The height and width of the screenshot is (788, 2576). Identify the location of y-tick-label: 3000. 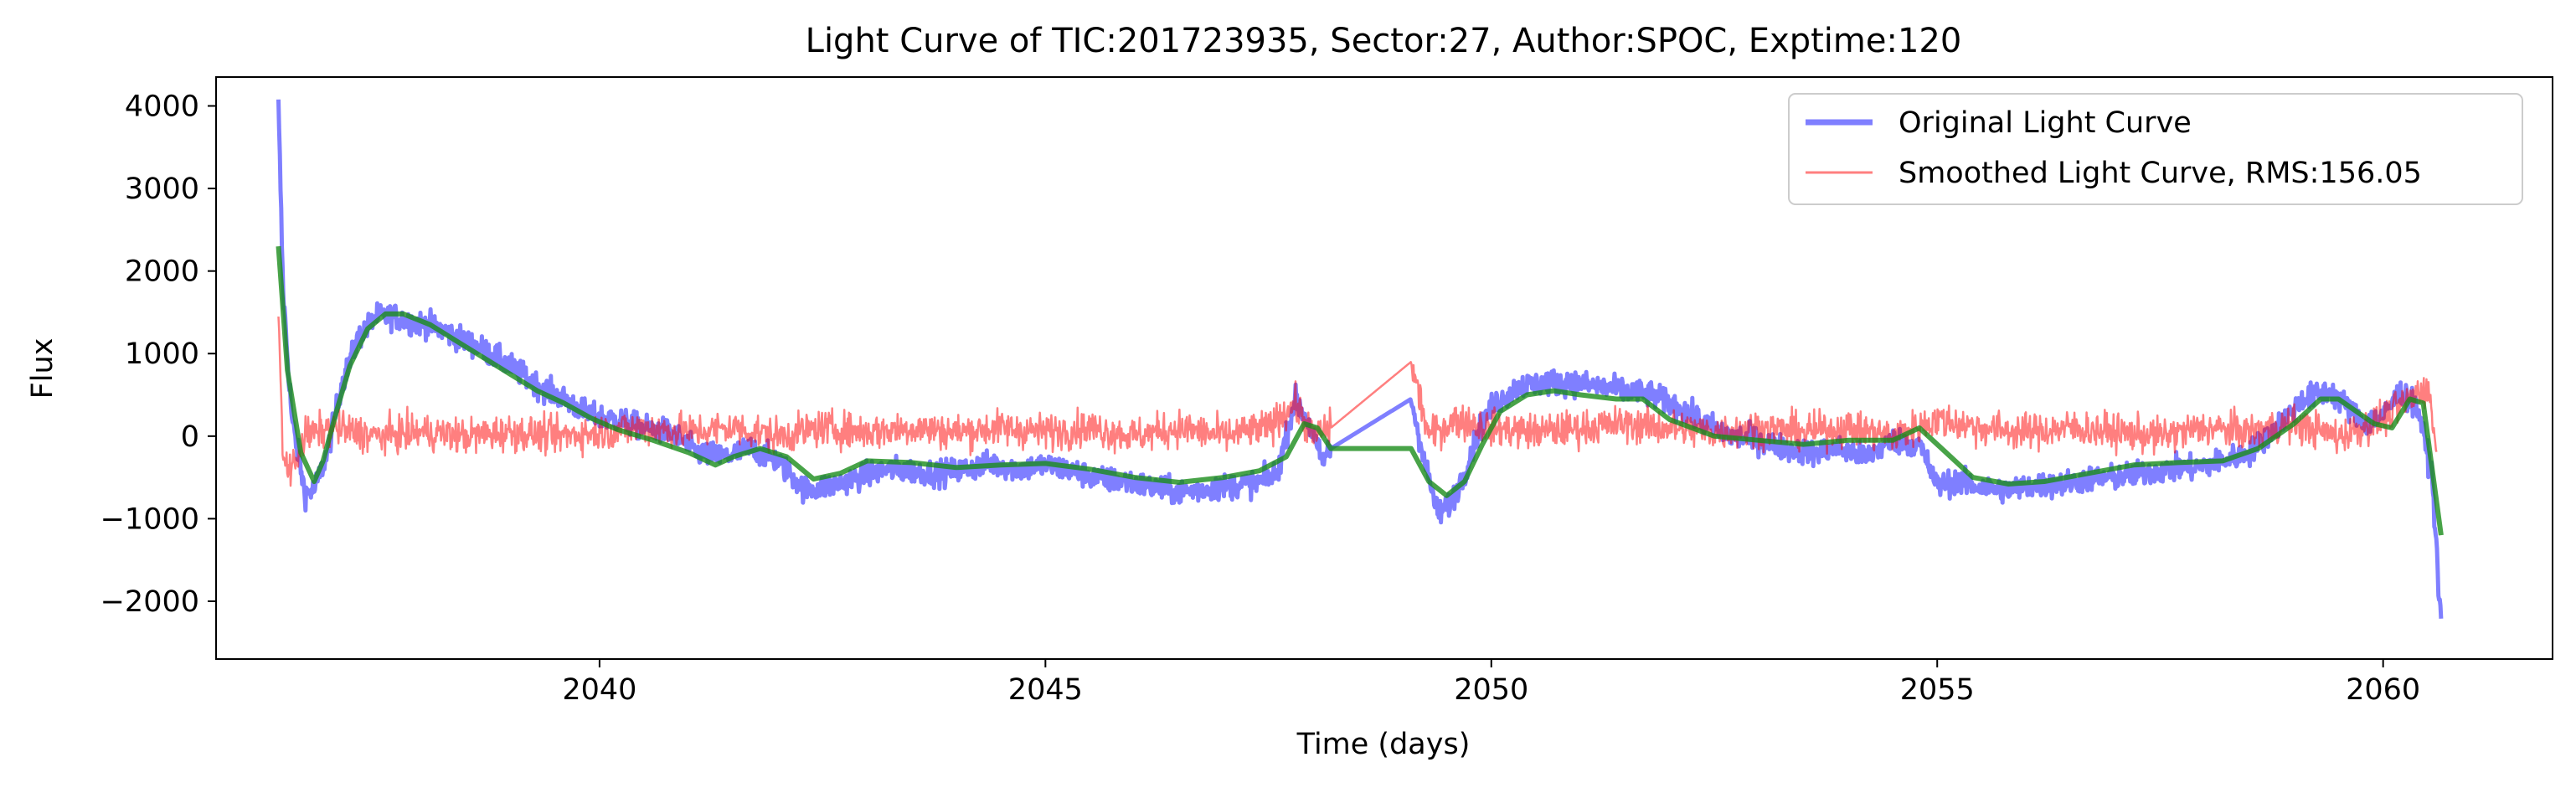
(162, 189).